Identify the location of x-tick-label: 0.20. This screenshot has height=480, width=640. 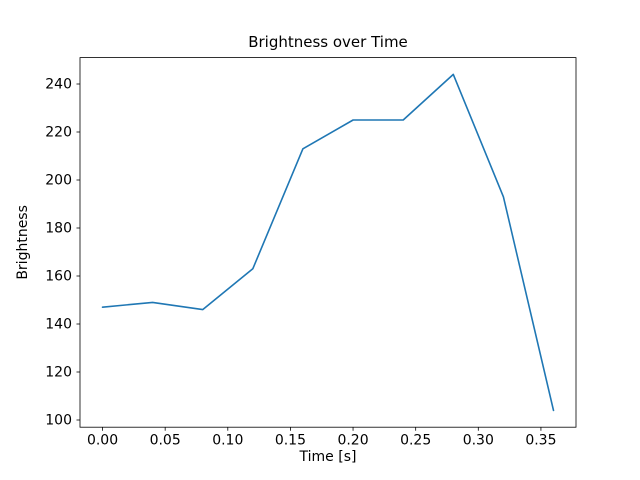
(352, 441).